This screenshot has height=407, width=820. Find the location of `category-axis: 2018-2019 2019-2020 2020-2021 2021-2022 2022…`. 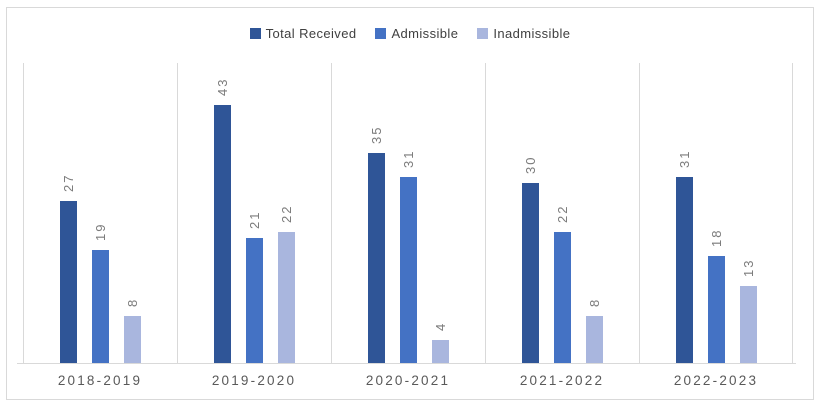

category-axis: 2018-2019 2019-2020 2020-2021 2021-2022 2022… is located at coordinates (408, 380).